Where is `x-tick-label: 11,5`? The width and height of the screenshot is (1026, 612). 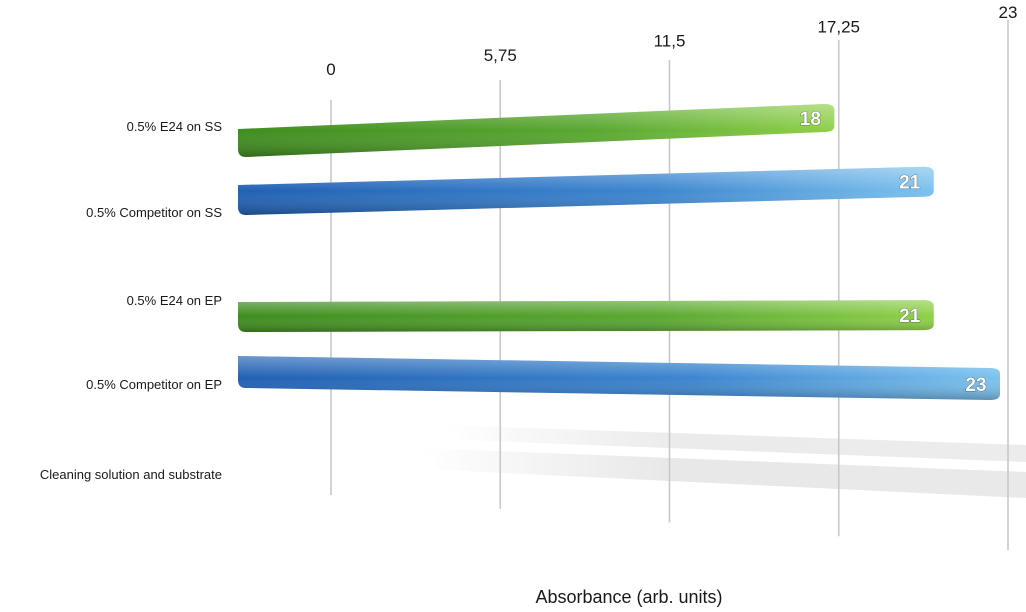 x-tick-label: 11,5 is located at coordinates (670, 41).